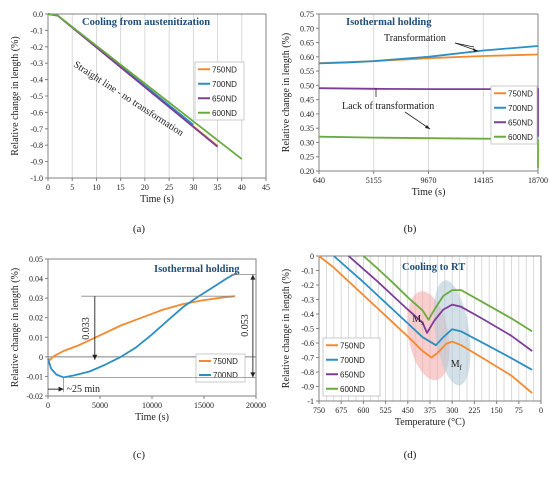 This screenshot has height=486, width=550. I want to click on x-tick-label: 600, so click(363, 410).